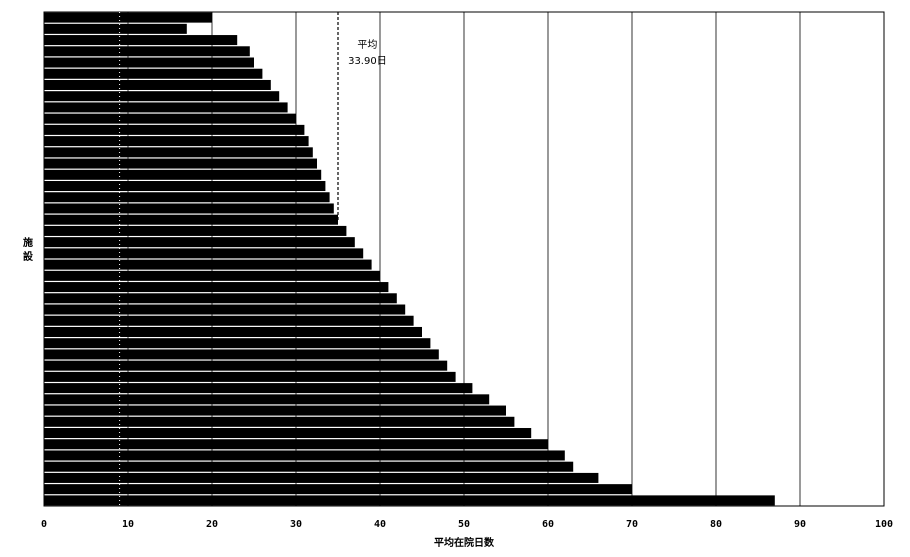  Describe the element at coordinates (716, 524) in the screenshot. I see `x-tick-label: 80` at that location.